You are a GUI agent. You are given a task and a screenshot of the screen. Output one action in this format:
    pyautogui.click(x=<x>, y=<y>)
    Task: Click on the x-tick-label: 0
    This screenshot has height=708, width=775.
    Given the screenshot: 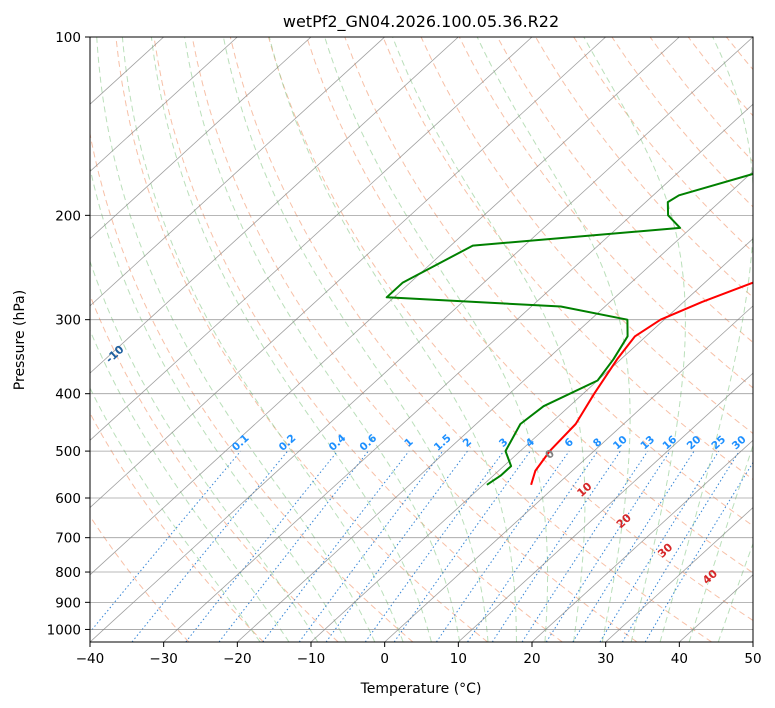 What is the action you would take?
    pyautogui.click(x=384, y=659)
    